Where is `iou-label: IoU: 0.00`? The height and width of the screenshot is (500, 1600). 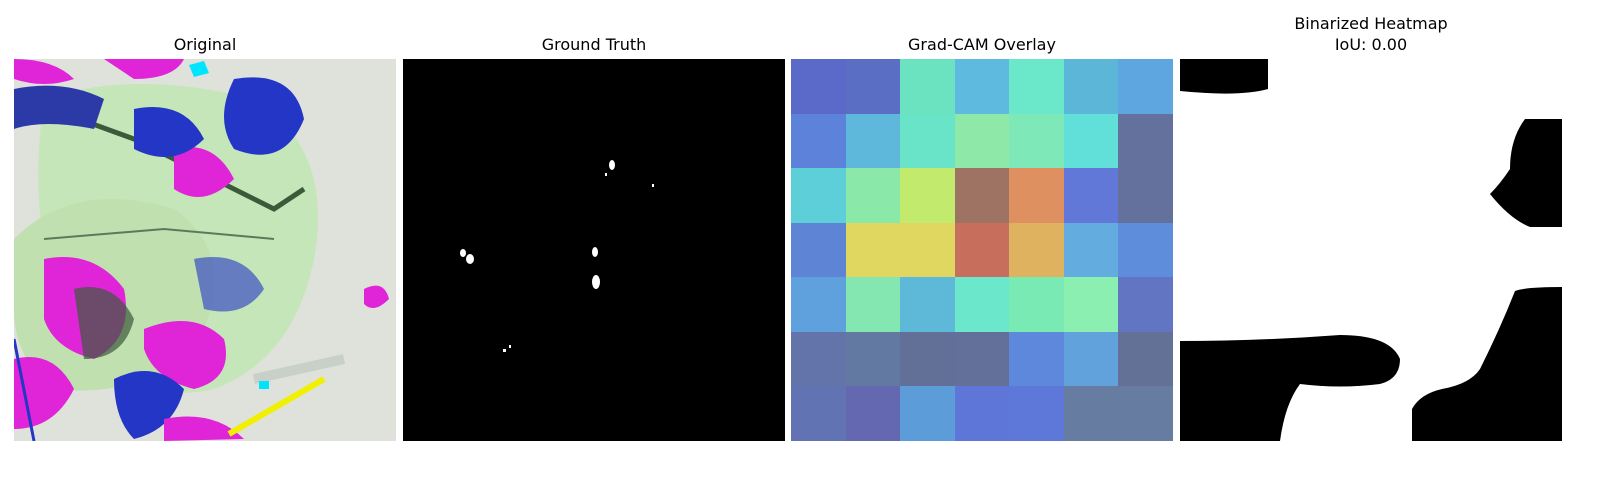
iou-label: IoU: 0.00 is located at coordinates (1371, 44).